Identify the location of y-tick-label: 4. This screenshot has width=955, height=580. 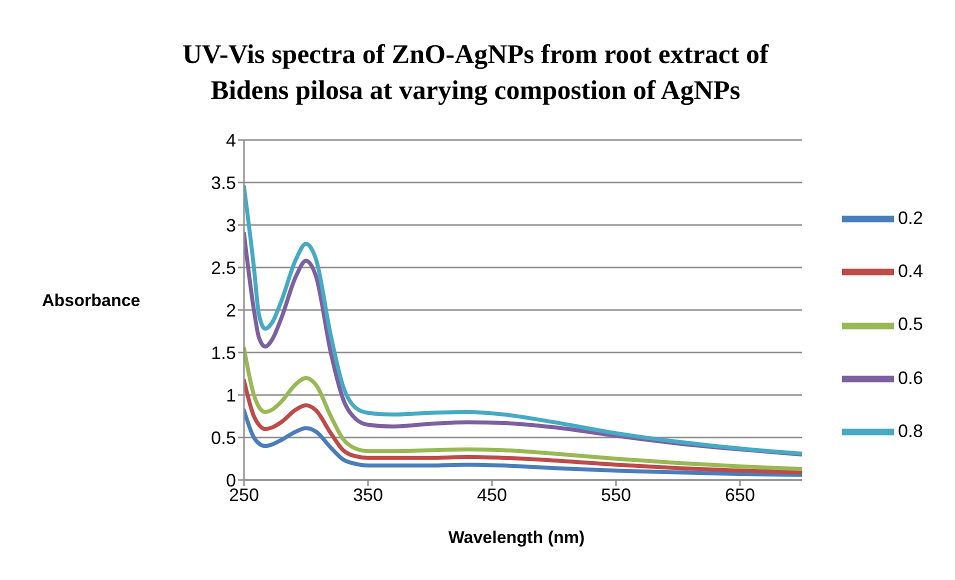
(231, 140).